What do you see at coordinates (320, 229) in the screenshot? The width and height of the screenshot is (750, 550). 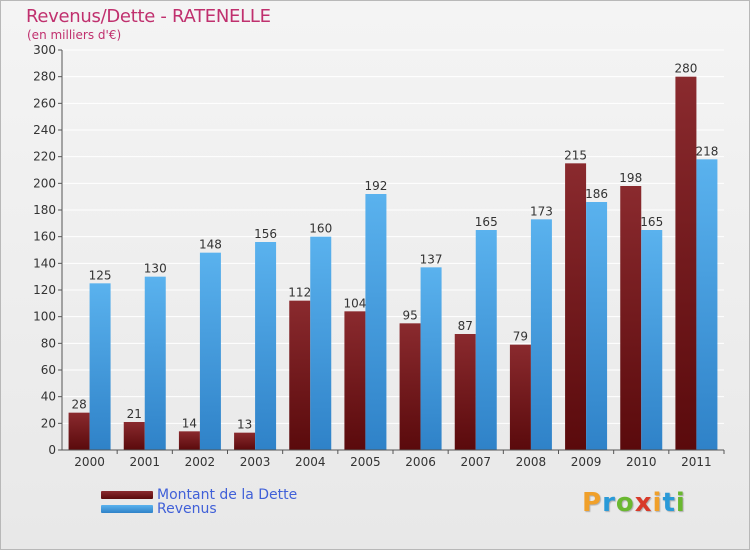 I see `data-label: 160` at bounding box center [320, 229].